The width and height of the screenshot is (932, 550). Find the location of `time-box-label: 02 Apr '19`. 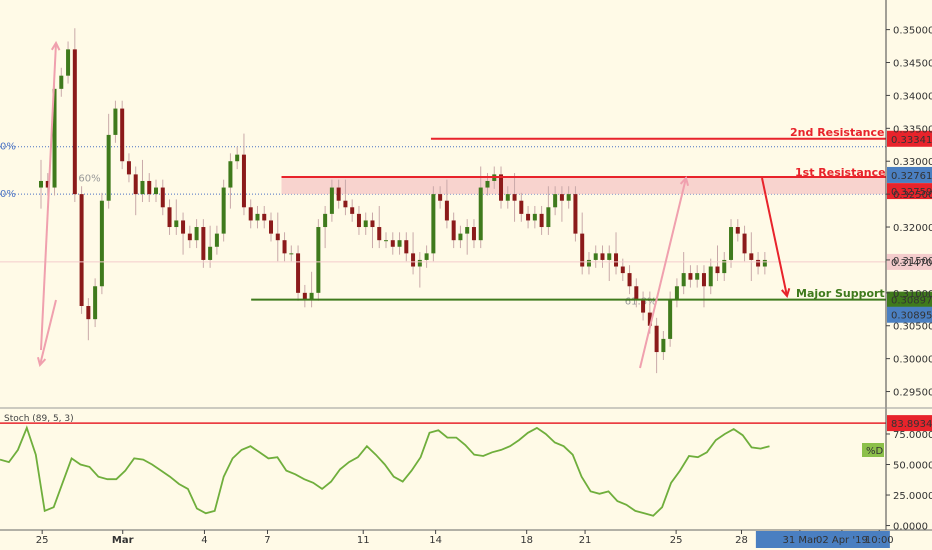

time-box-label: 02 Apr '19 is located at coordinates (842, 540).